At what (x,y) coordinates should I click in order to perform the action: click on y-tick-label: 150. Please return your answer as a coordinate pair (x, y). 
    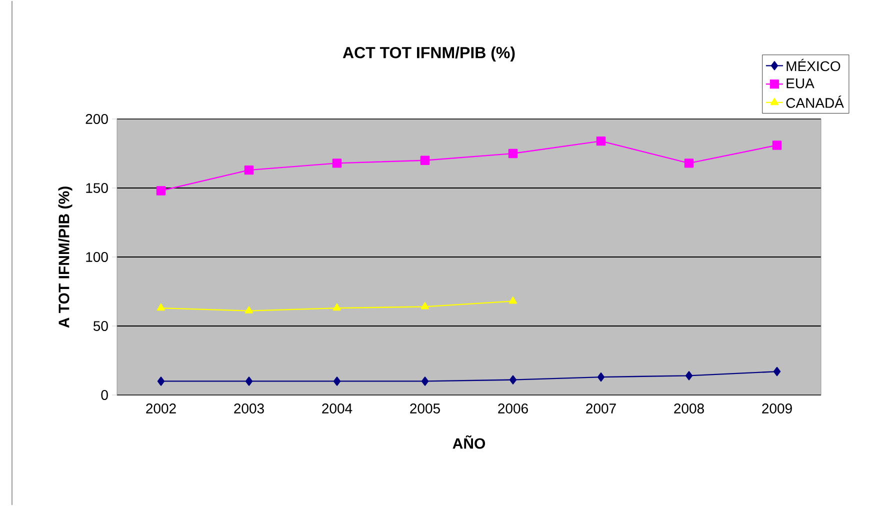
    Looking at the image, I should click on (97, 188).